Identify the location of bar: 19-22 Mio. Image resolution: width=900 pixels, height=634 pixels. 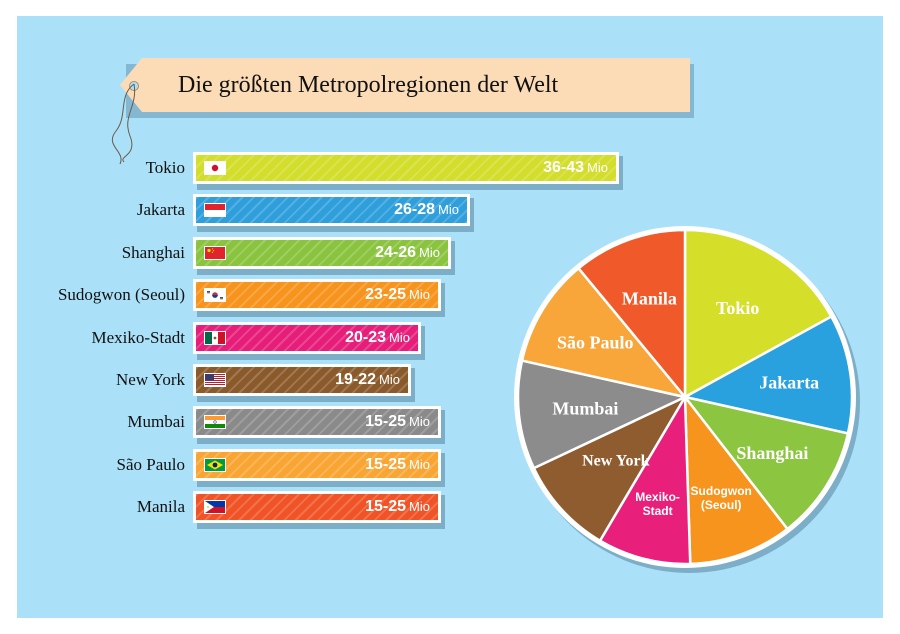
(302, 380).